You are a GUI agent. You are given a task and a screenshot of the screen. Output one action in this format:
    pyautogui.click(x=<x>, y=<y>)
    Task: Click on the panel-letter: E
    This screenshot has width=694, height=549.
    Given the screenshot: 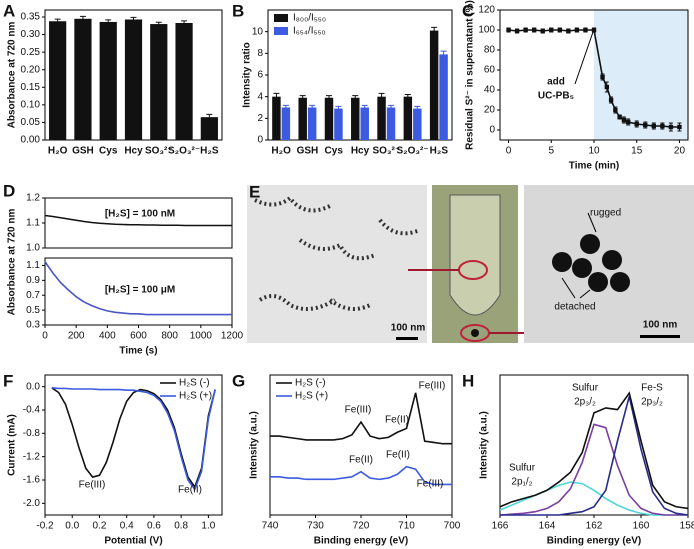 What is the action you would take?
    pyautogui.click(x=254, y=191)
    